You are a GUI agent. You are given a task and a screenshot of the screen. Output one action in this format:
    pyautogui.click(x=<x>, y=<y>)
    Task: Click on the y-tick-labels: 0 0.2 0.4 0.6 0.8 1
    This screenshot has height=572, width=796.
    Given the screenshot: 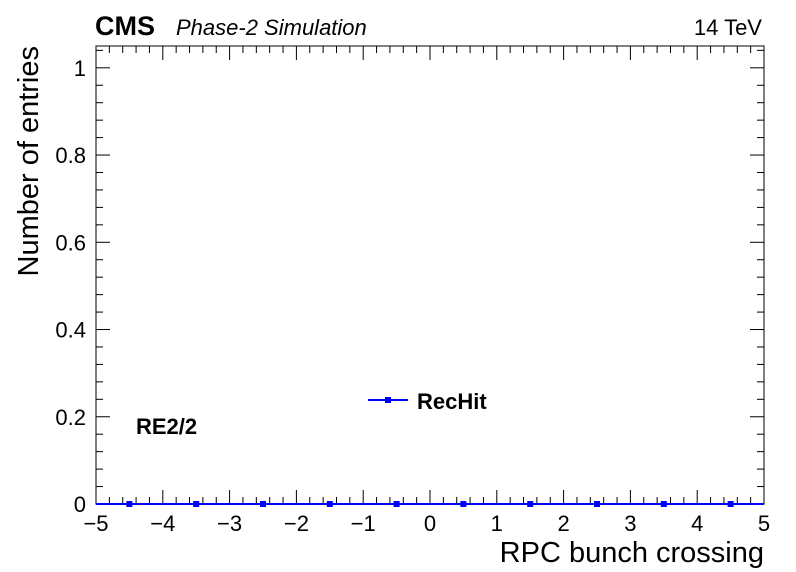 What is the action you would take?
    pyautogui.click(x=70, y=286)
    